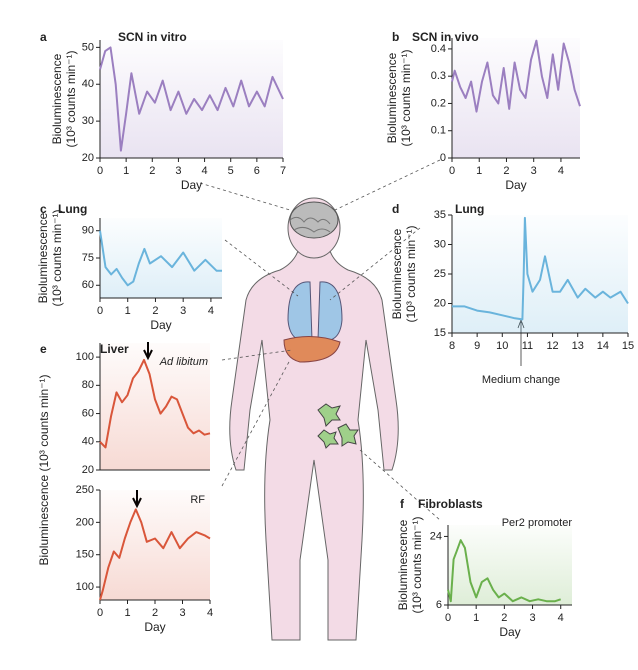 The image size is (638, 670). I want to click on chart-title: SCN in vivo, so click(445, 37).